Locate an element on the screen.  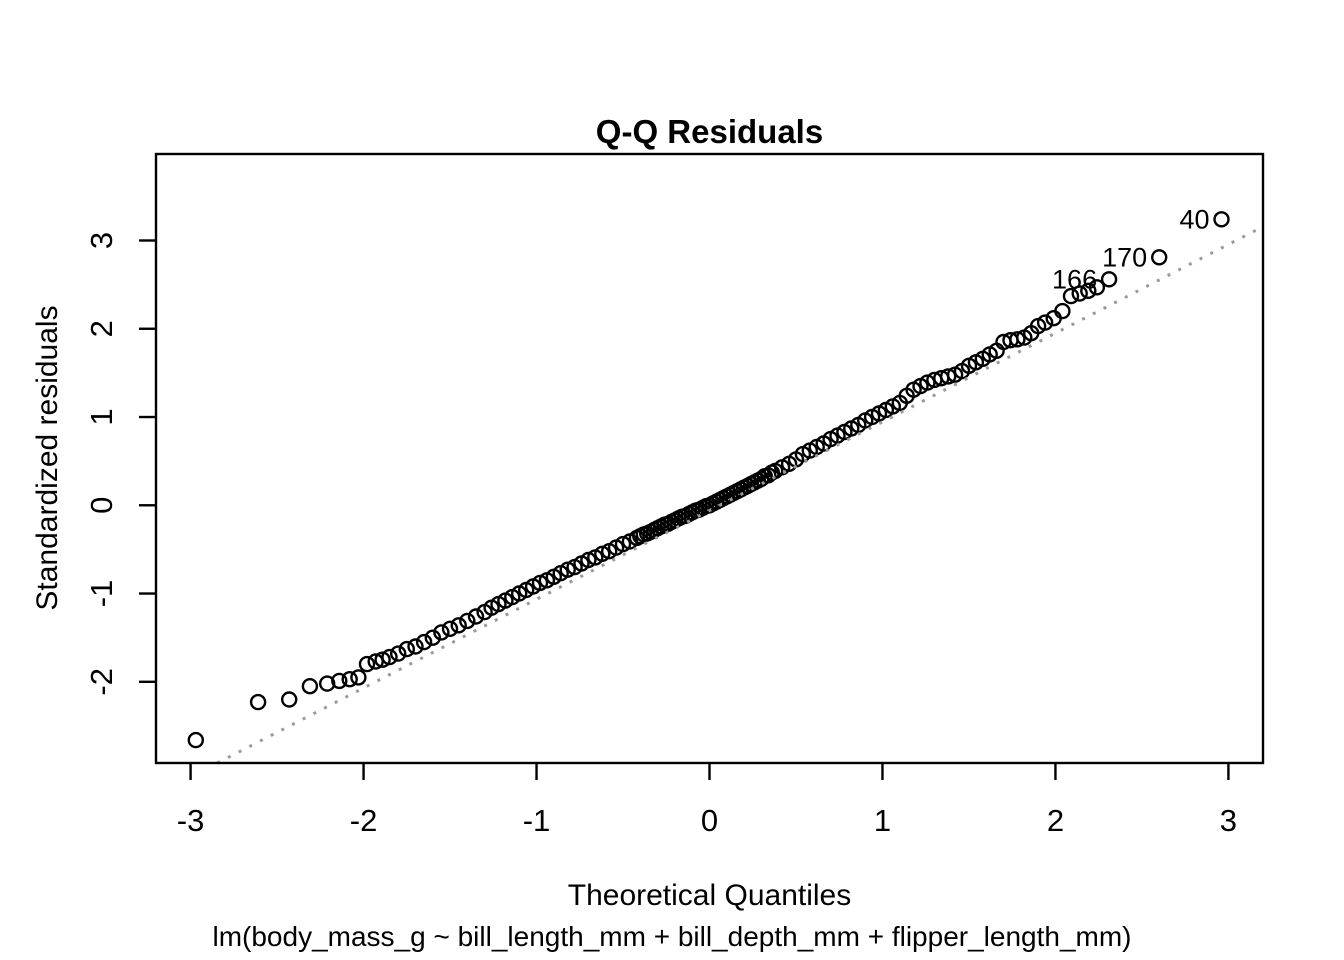
chart-title: Q-Q Residuals is located at coordinates (709, 131).